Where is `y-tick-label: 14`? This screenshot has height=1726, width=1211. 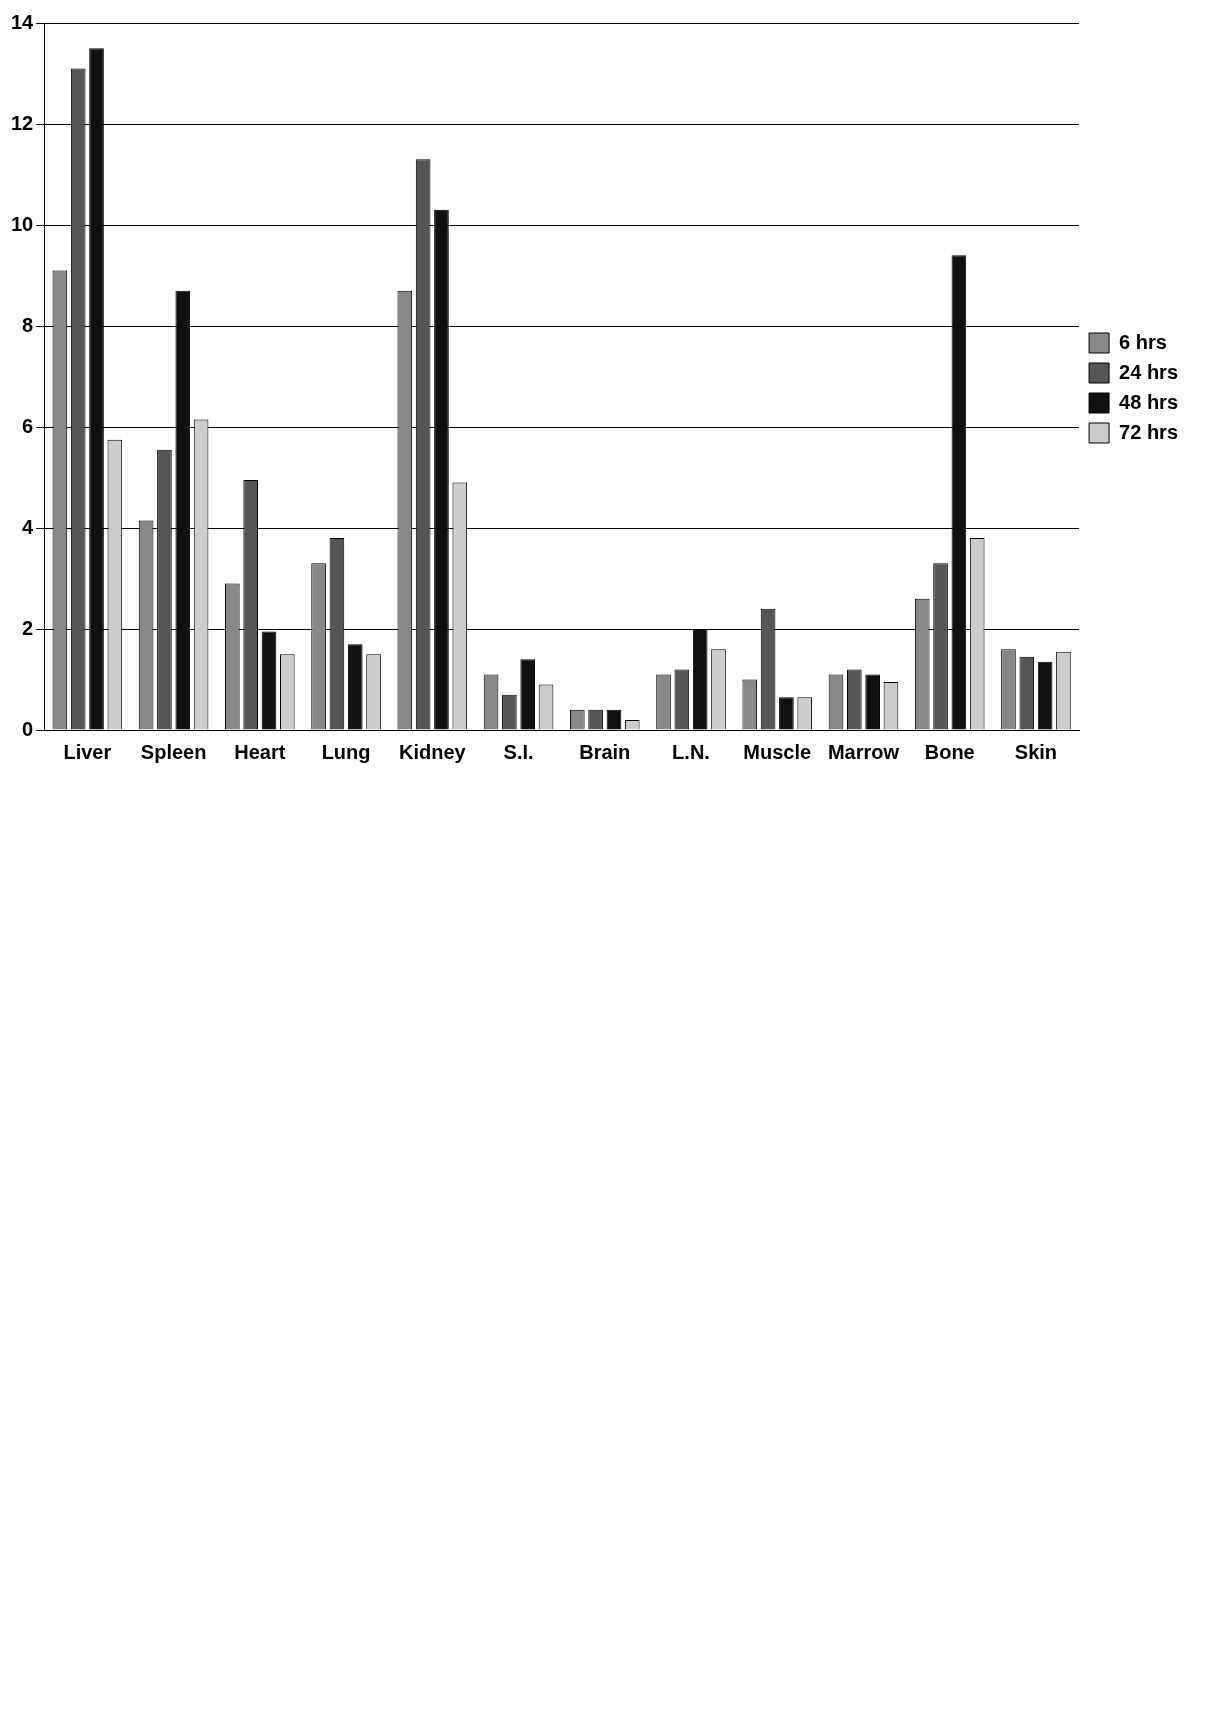
y-tick-label: 14 is located at coordinates (23, 21).